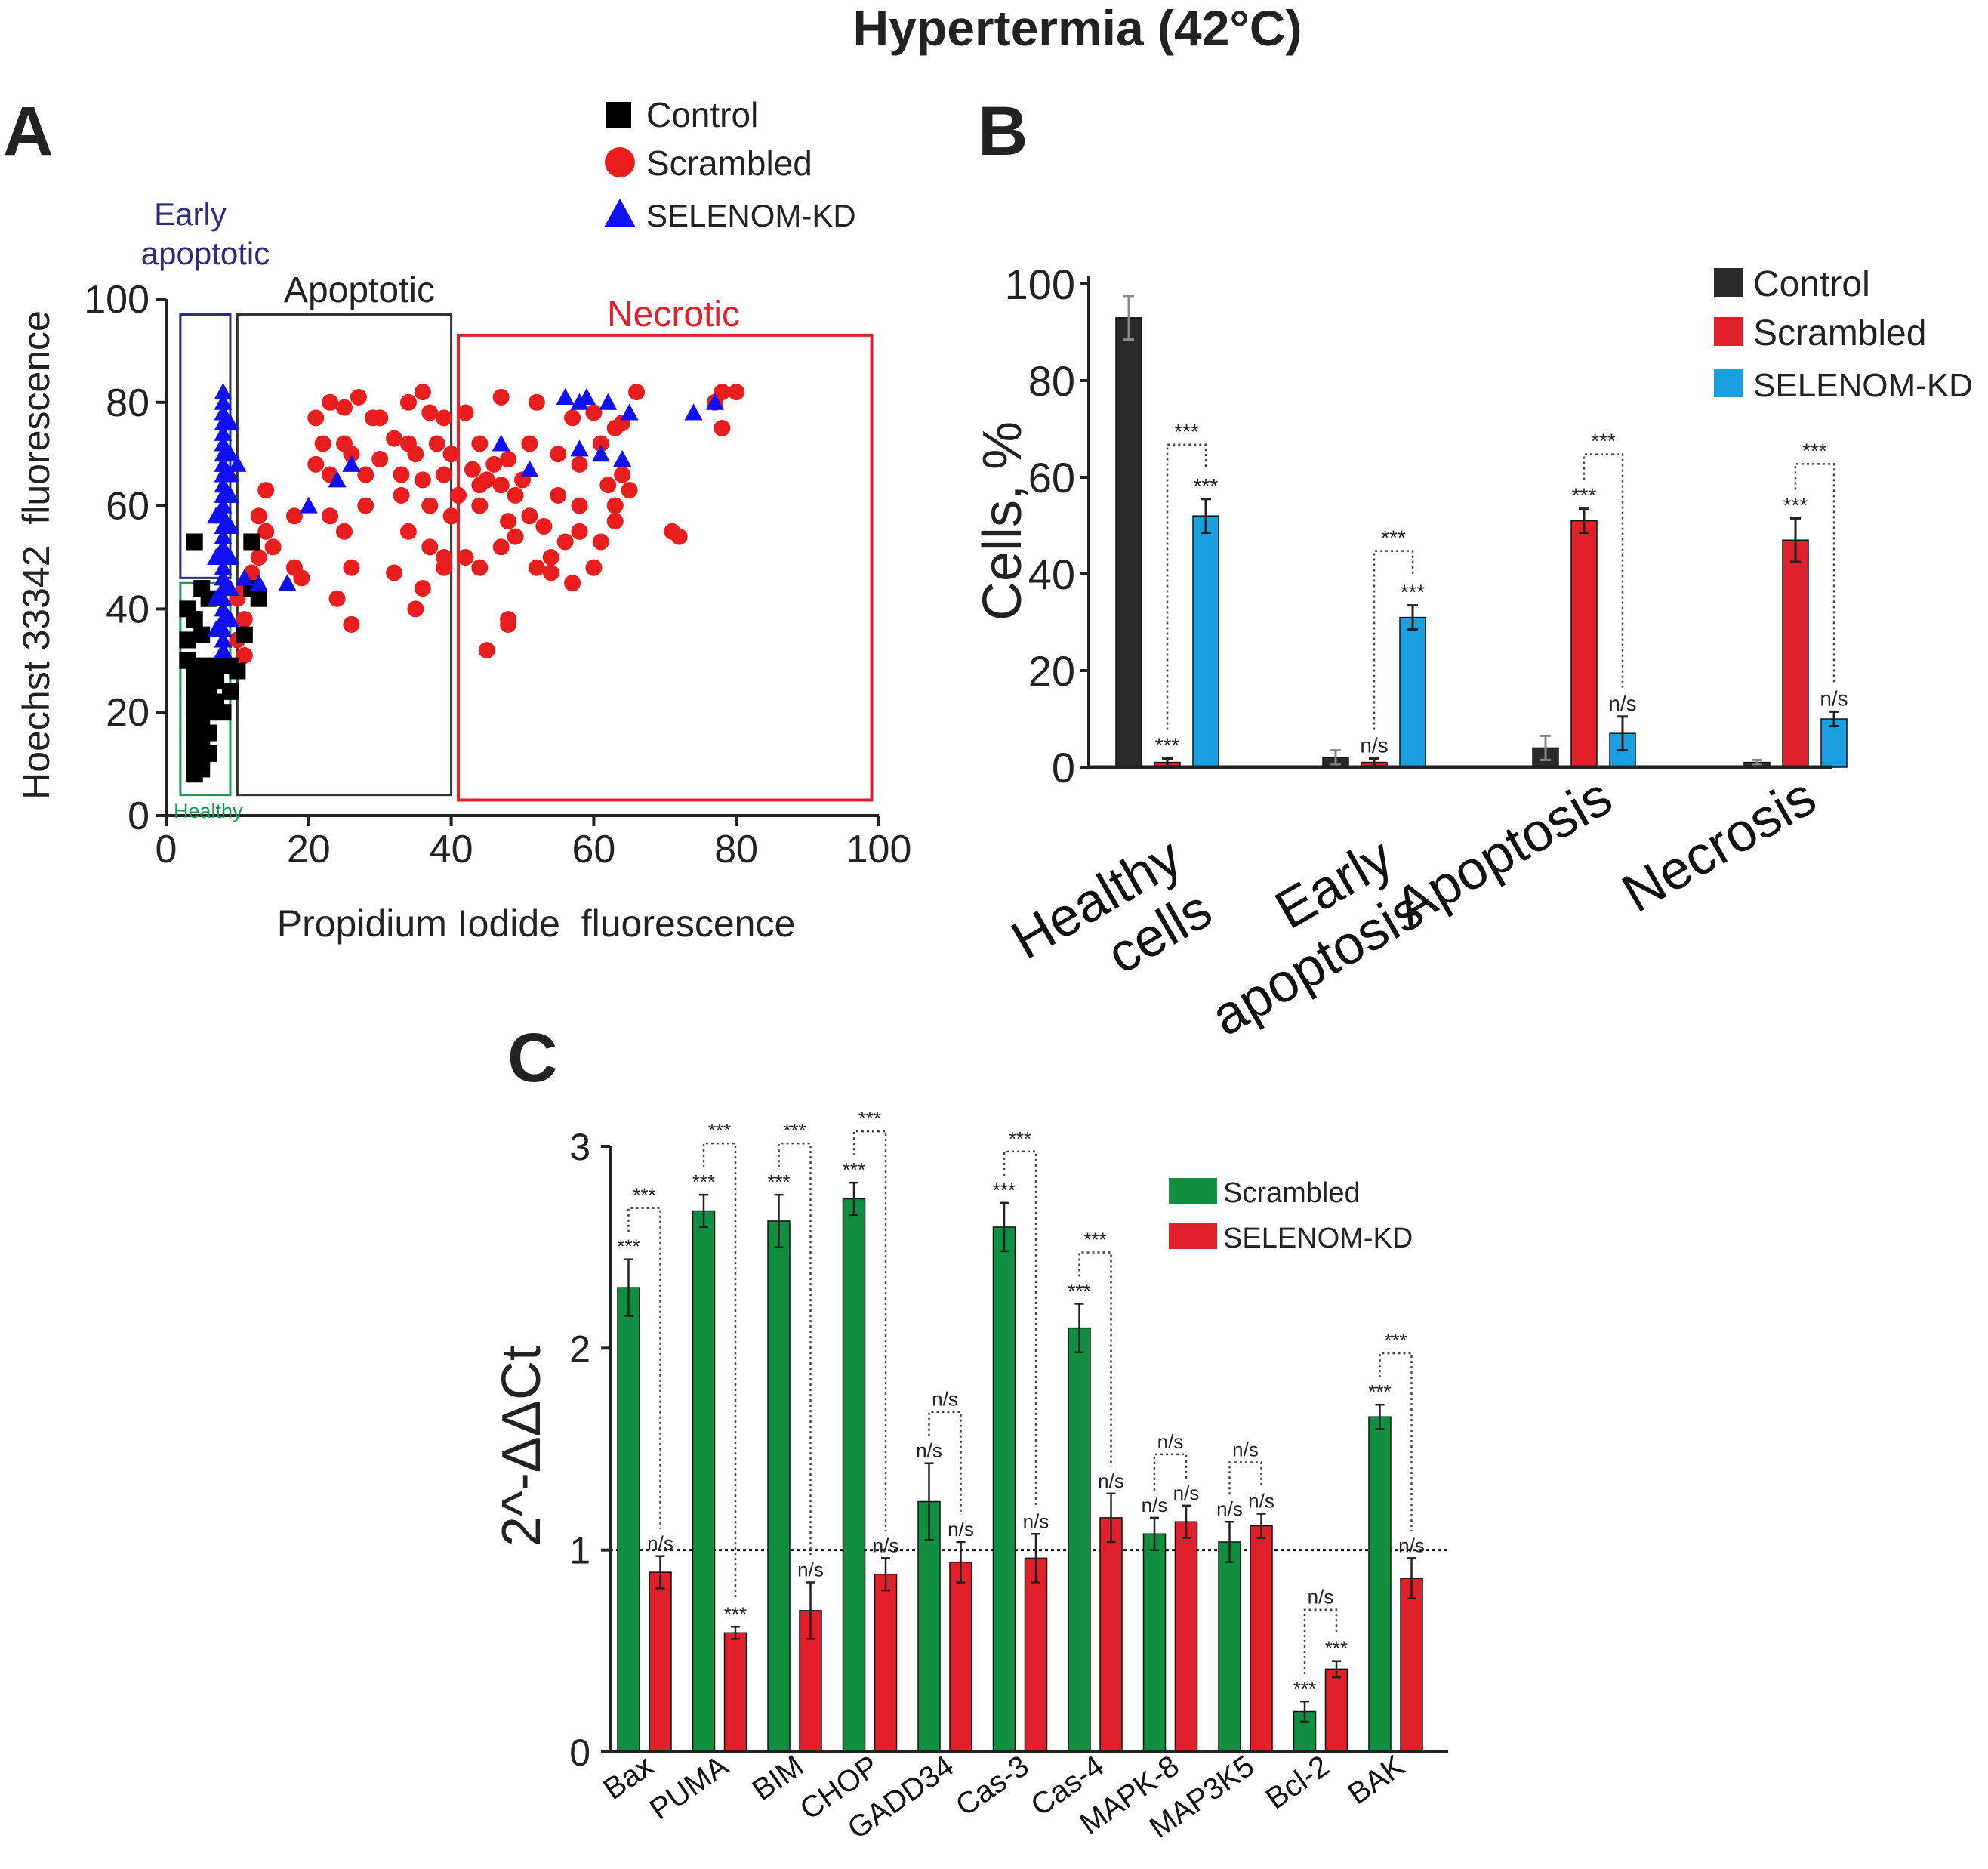 The height and width of the screenshot is (1869, 1988). What do you see at coordinates (451, 849) in the screenshot?
I see `x-tick-label: 40` at bounding box center [451, 849].